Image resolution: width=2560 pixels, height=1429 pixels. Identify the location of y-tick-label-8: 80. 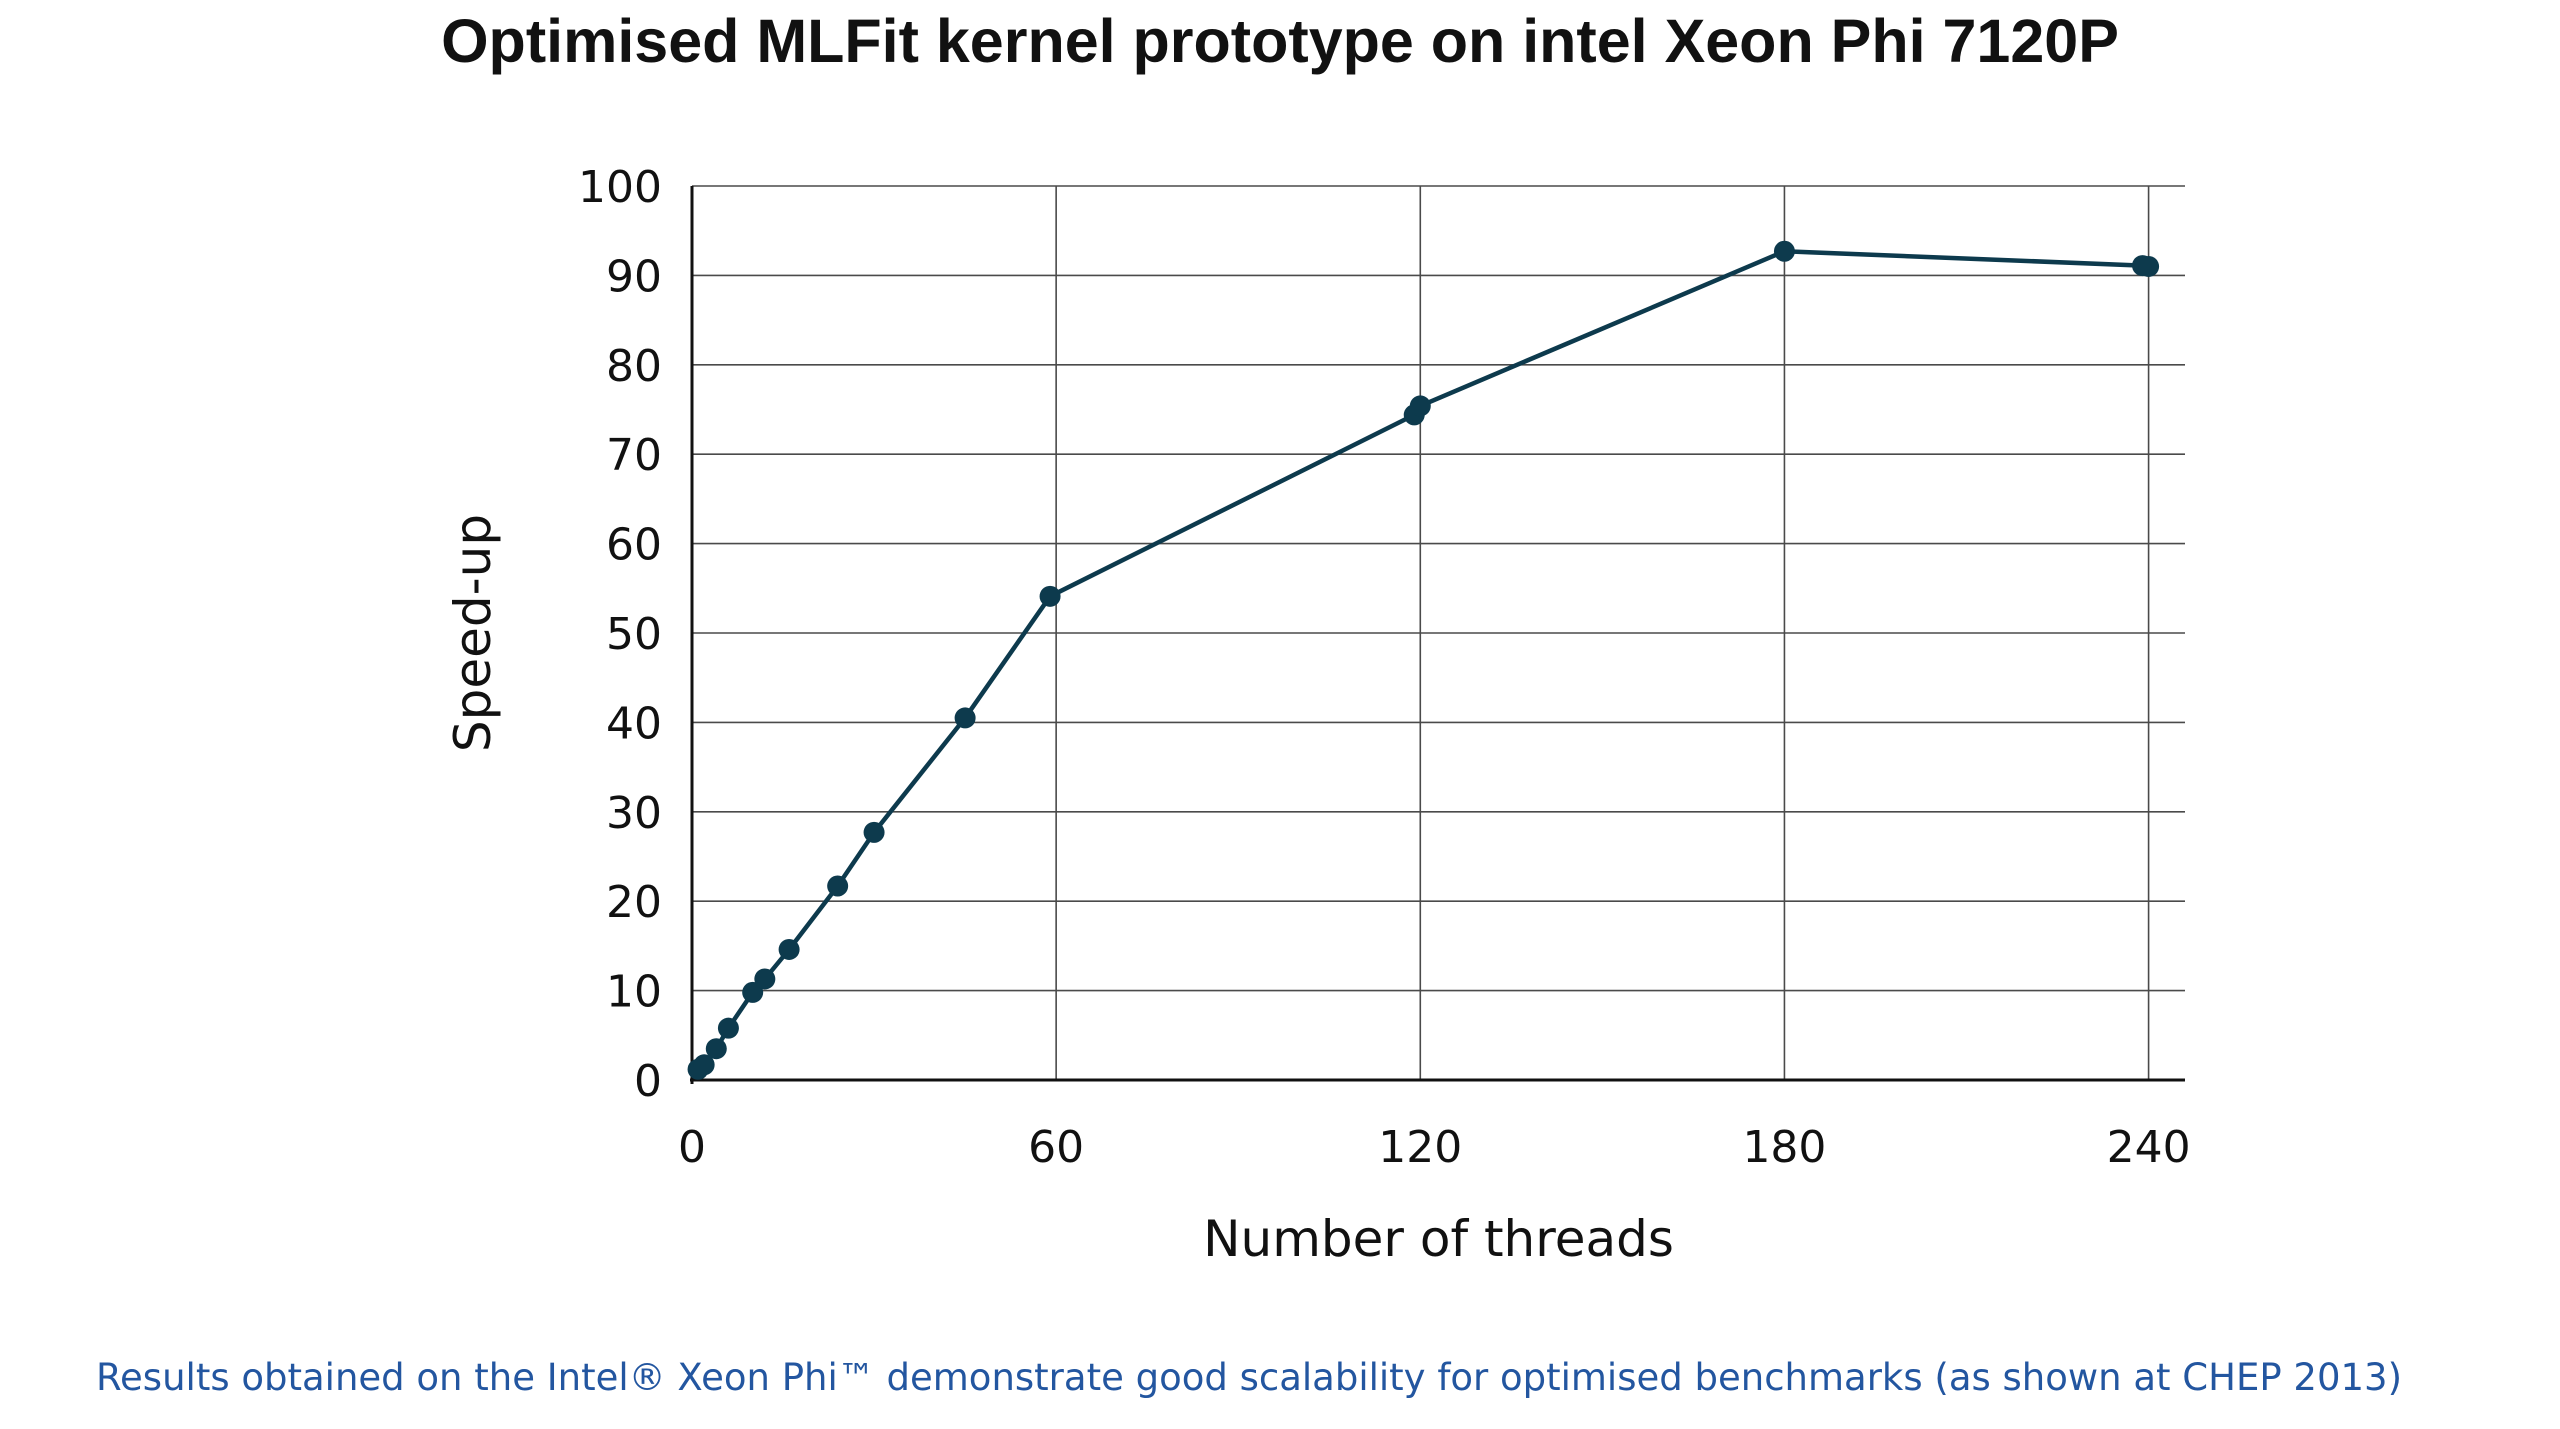
(634, 366).